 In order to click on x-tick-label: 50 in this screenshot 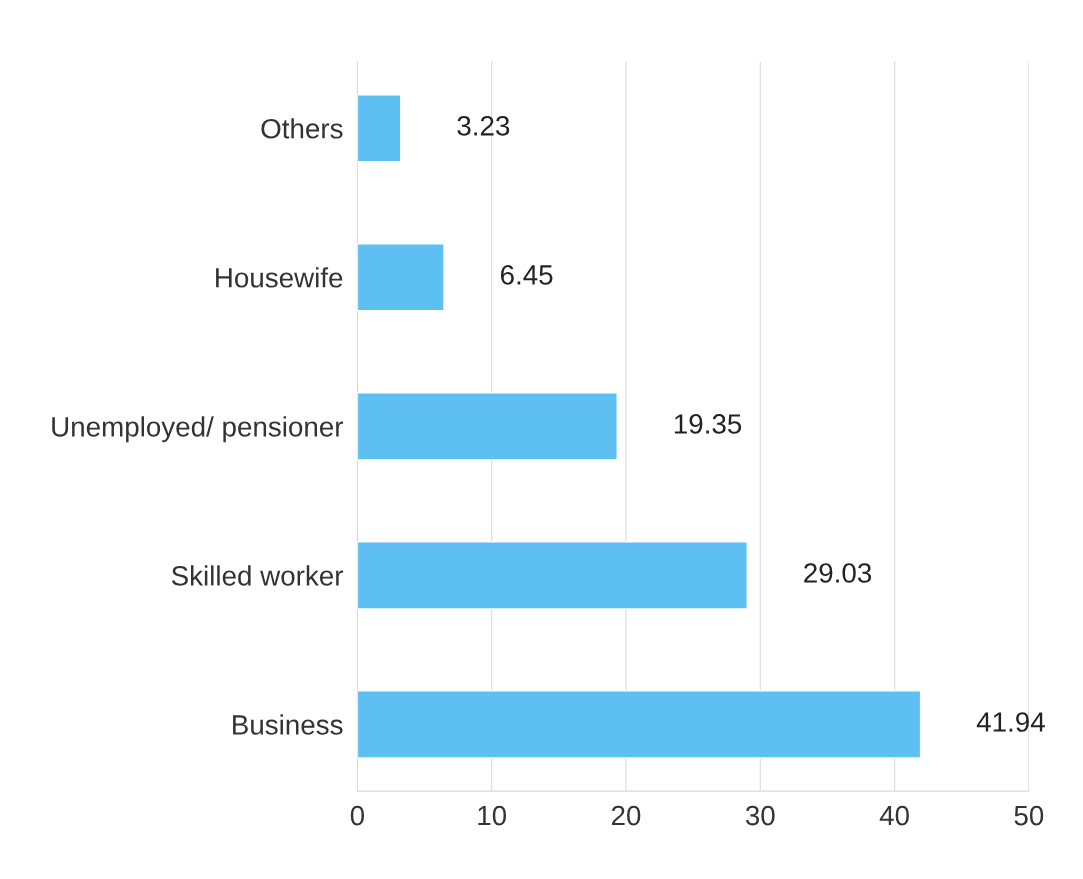, I will do `click(1029, 815)`.